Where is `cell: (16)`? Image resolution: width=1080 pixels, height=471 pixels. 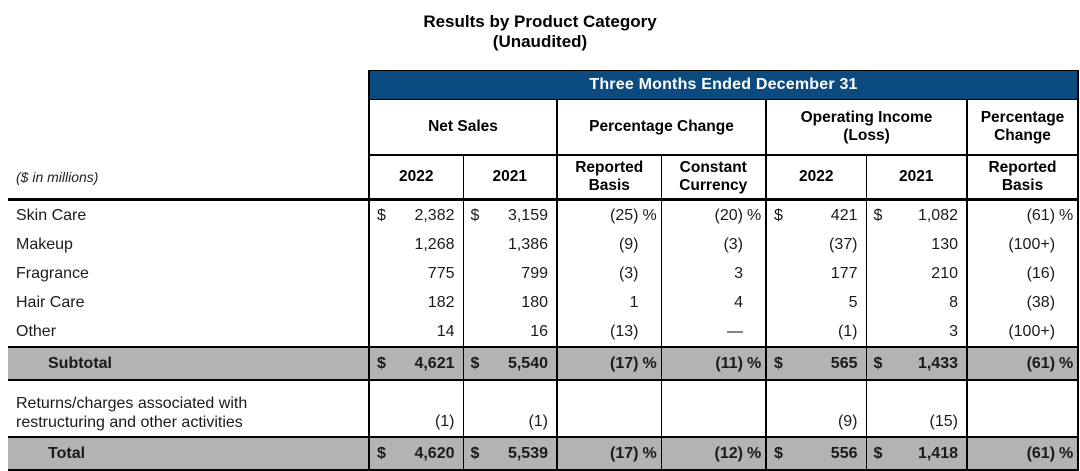 cell: (16) is located at coordinates (1022, 273).